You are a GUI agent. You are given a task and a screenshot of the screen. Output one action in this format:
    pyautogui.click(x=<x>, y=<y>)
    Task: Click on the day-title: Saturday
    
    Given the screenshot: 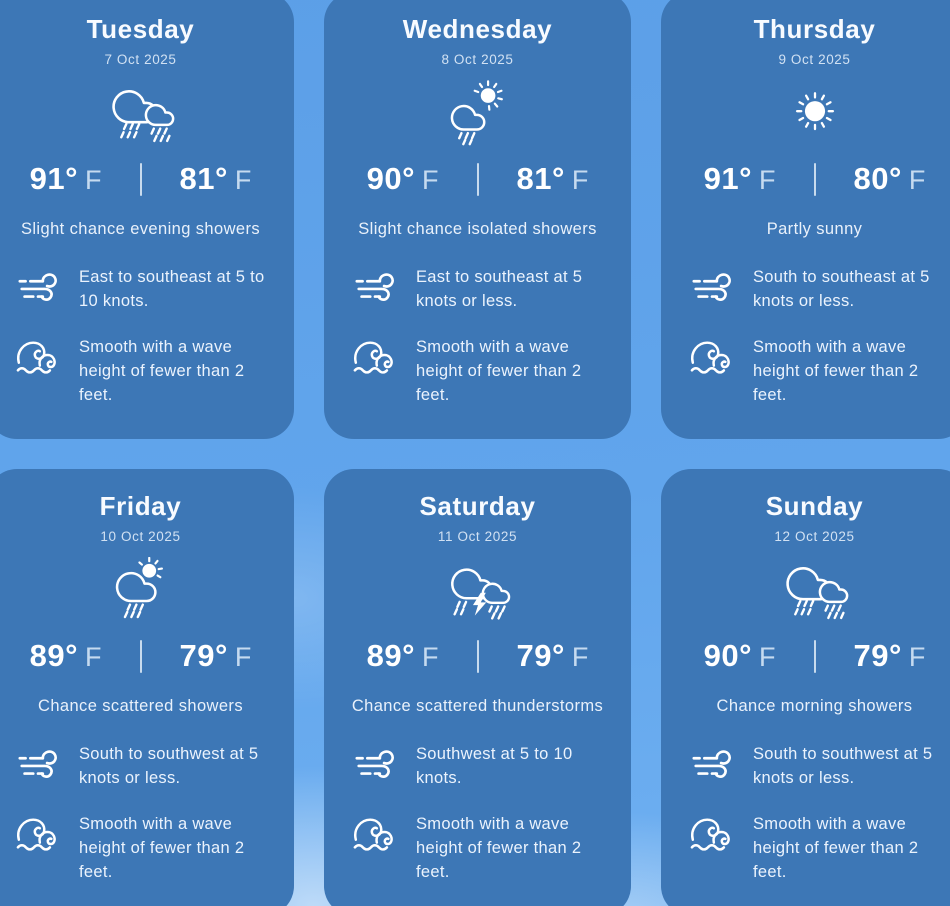 What is the action you would take?
    pyautogui.click(x=477, y=506)
    